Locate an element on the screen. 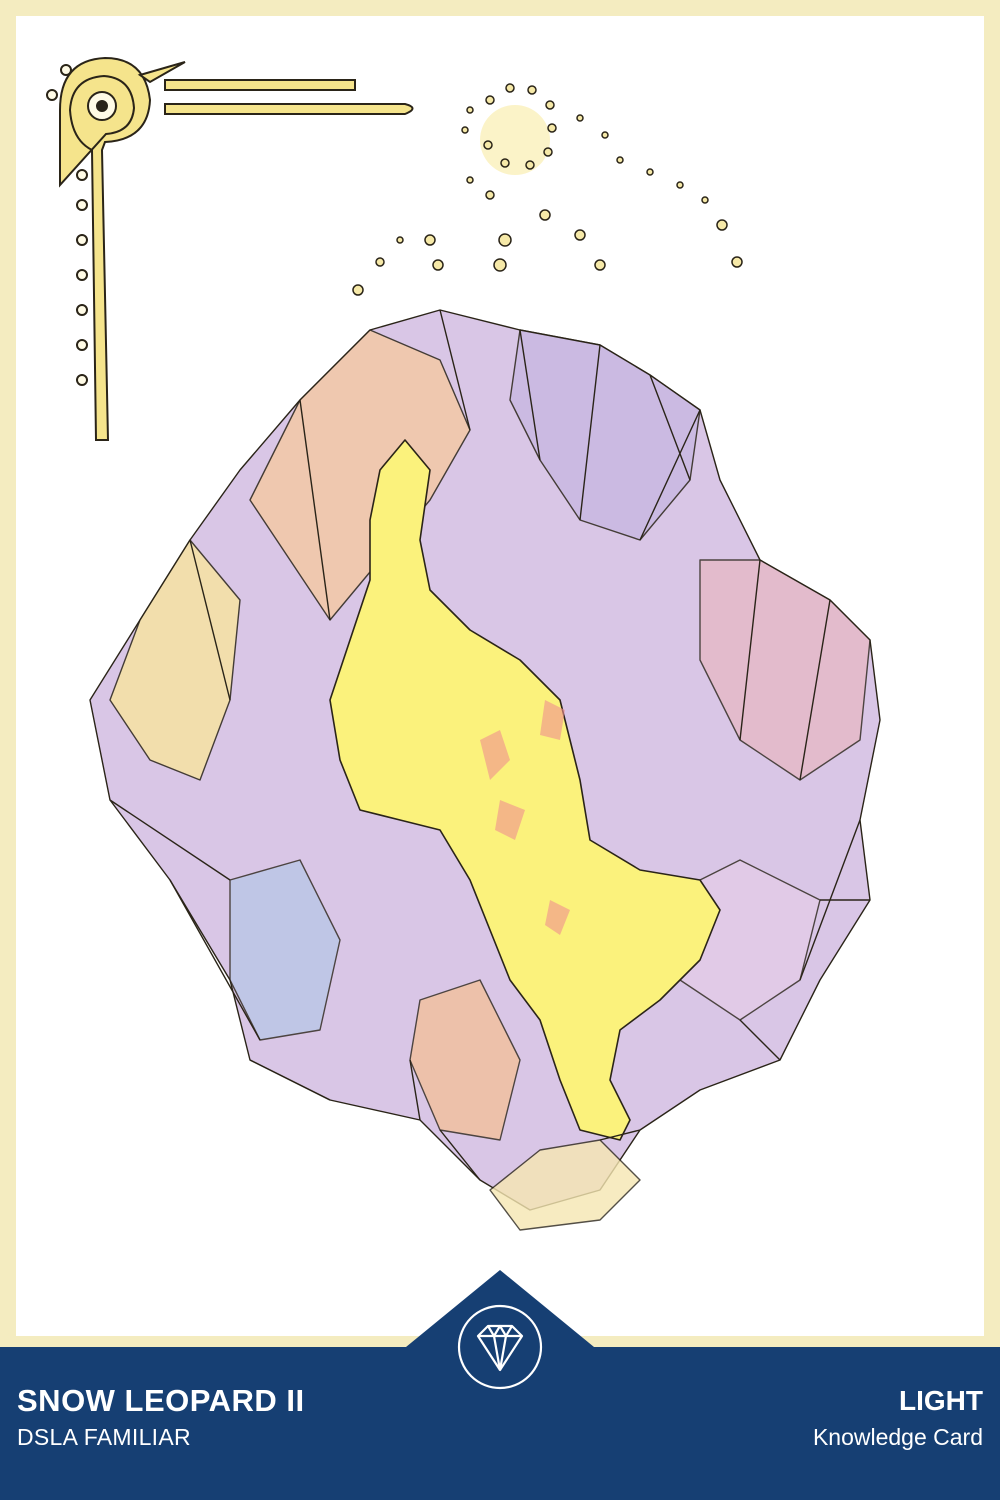 The image size is (1000, 1500). card-category: Knowledge Card is located at coordinates (897, 1437).